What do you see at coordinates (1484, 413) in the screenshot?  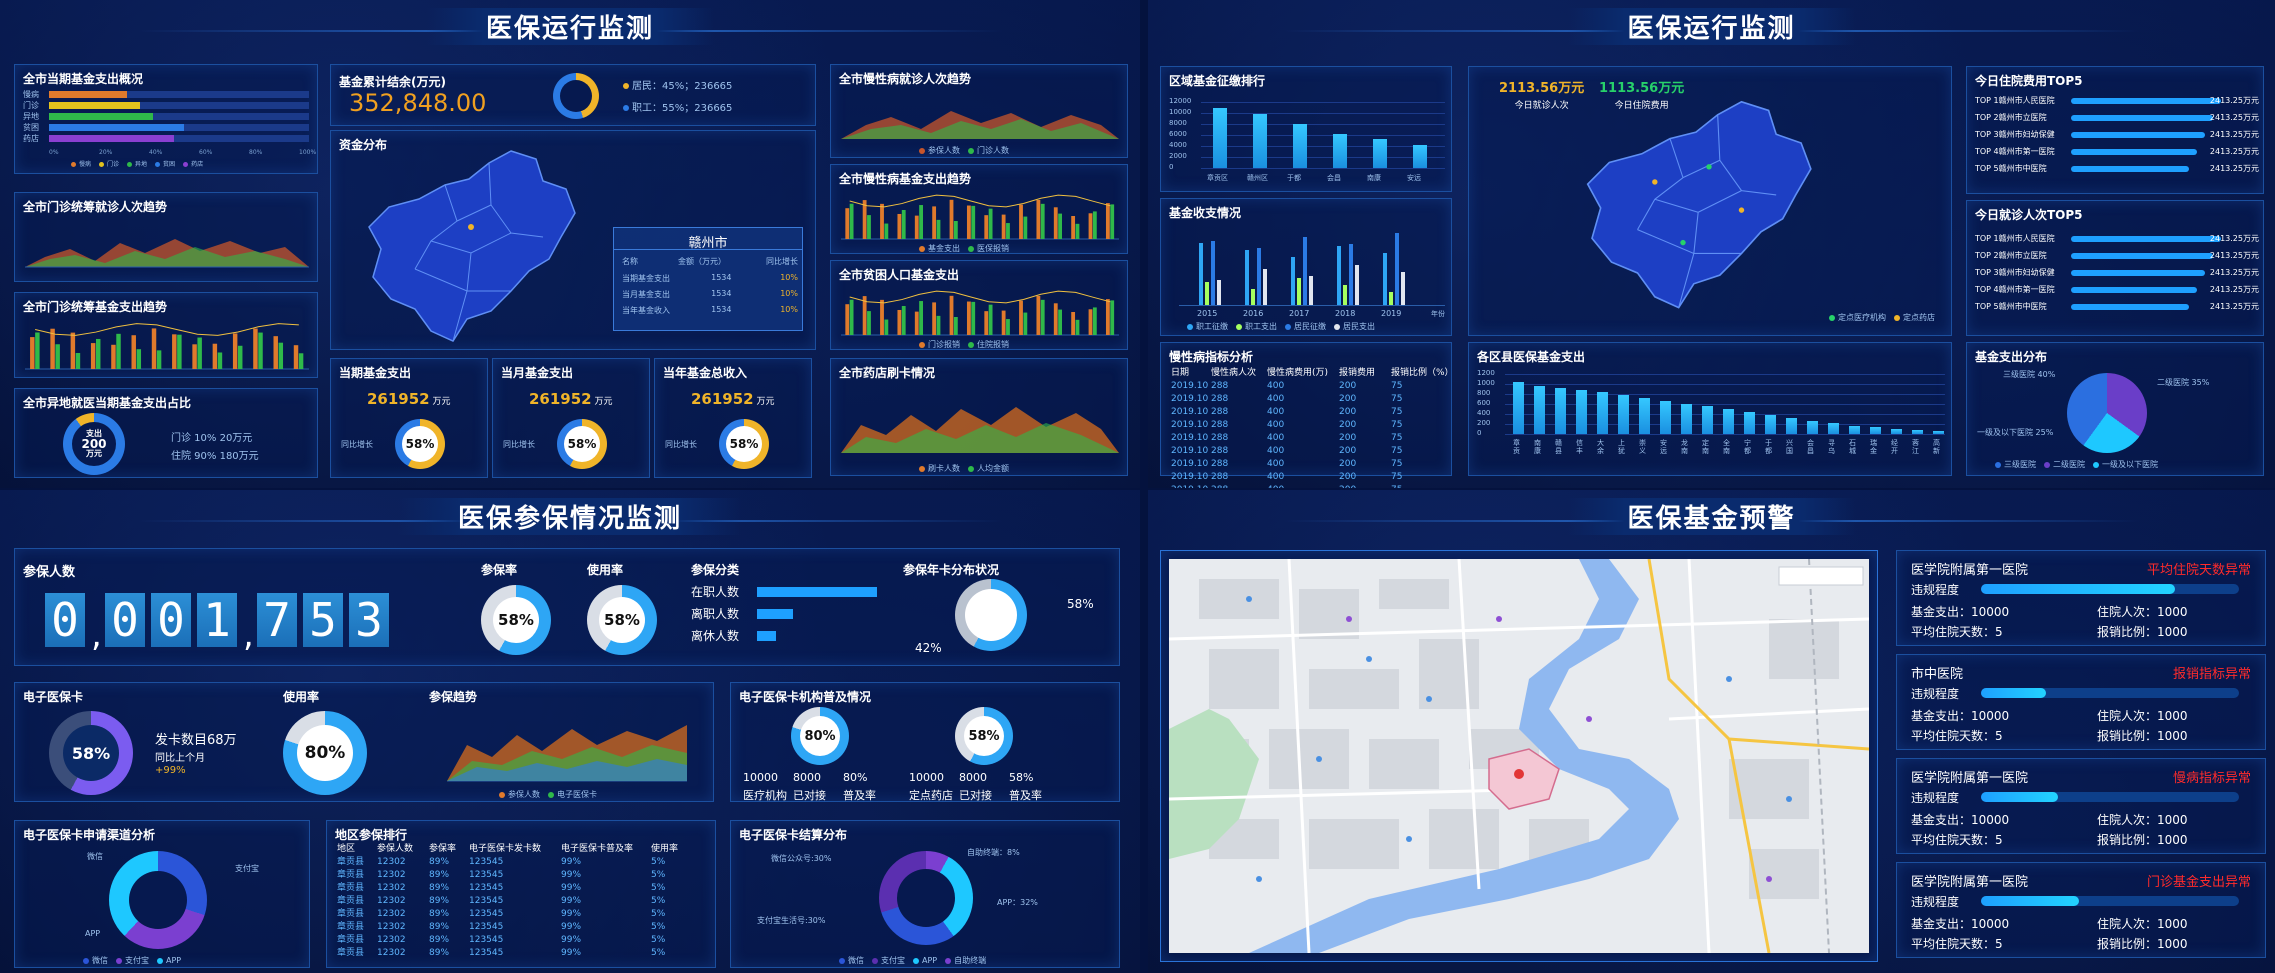 I see `y-tick: 400` at bounding box center [1484, 413].